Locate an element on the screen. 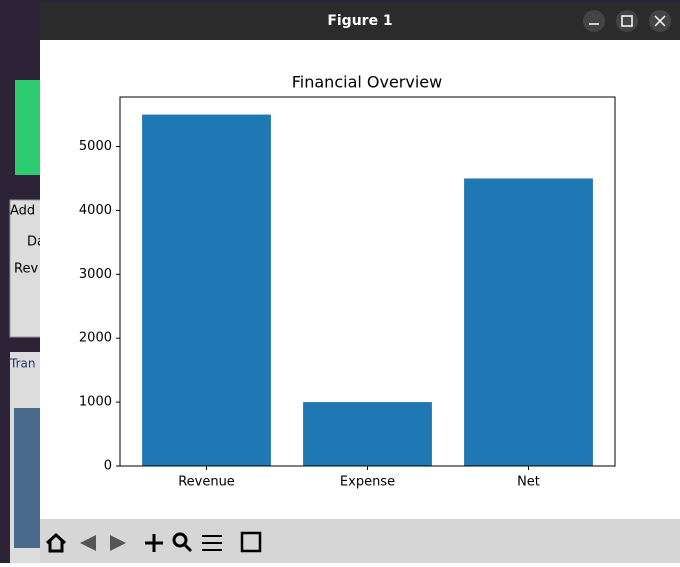  bg-label: Add is located at coordinates (22, 211).